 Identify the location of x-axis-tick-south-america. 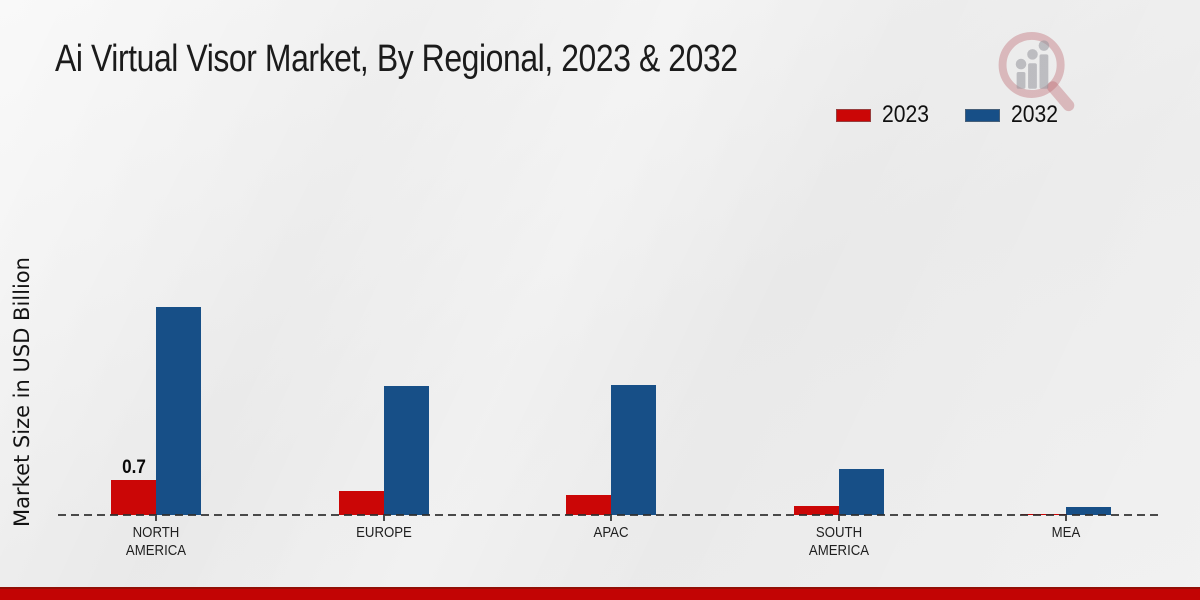
(838, 518).